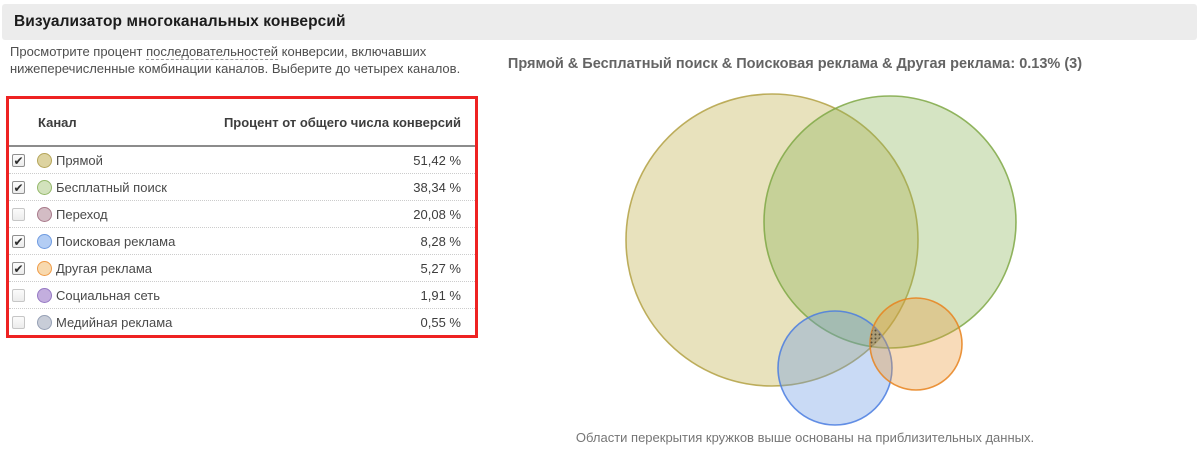 The image size is (1200, 459). I want to click on venn-circle-other-advertising, so click(916, 344).